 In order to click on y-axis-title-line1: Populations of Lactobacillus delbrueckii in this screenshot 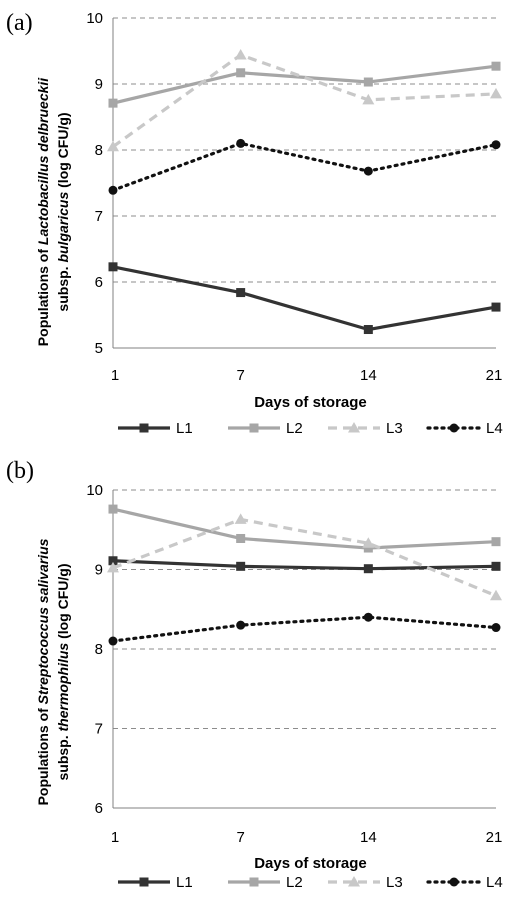, I will do `click(43, 211)`.